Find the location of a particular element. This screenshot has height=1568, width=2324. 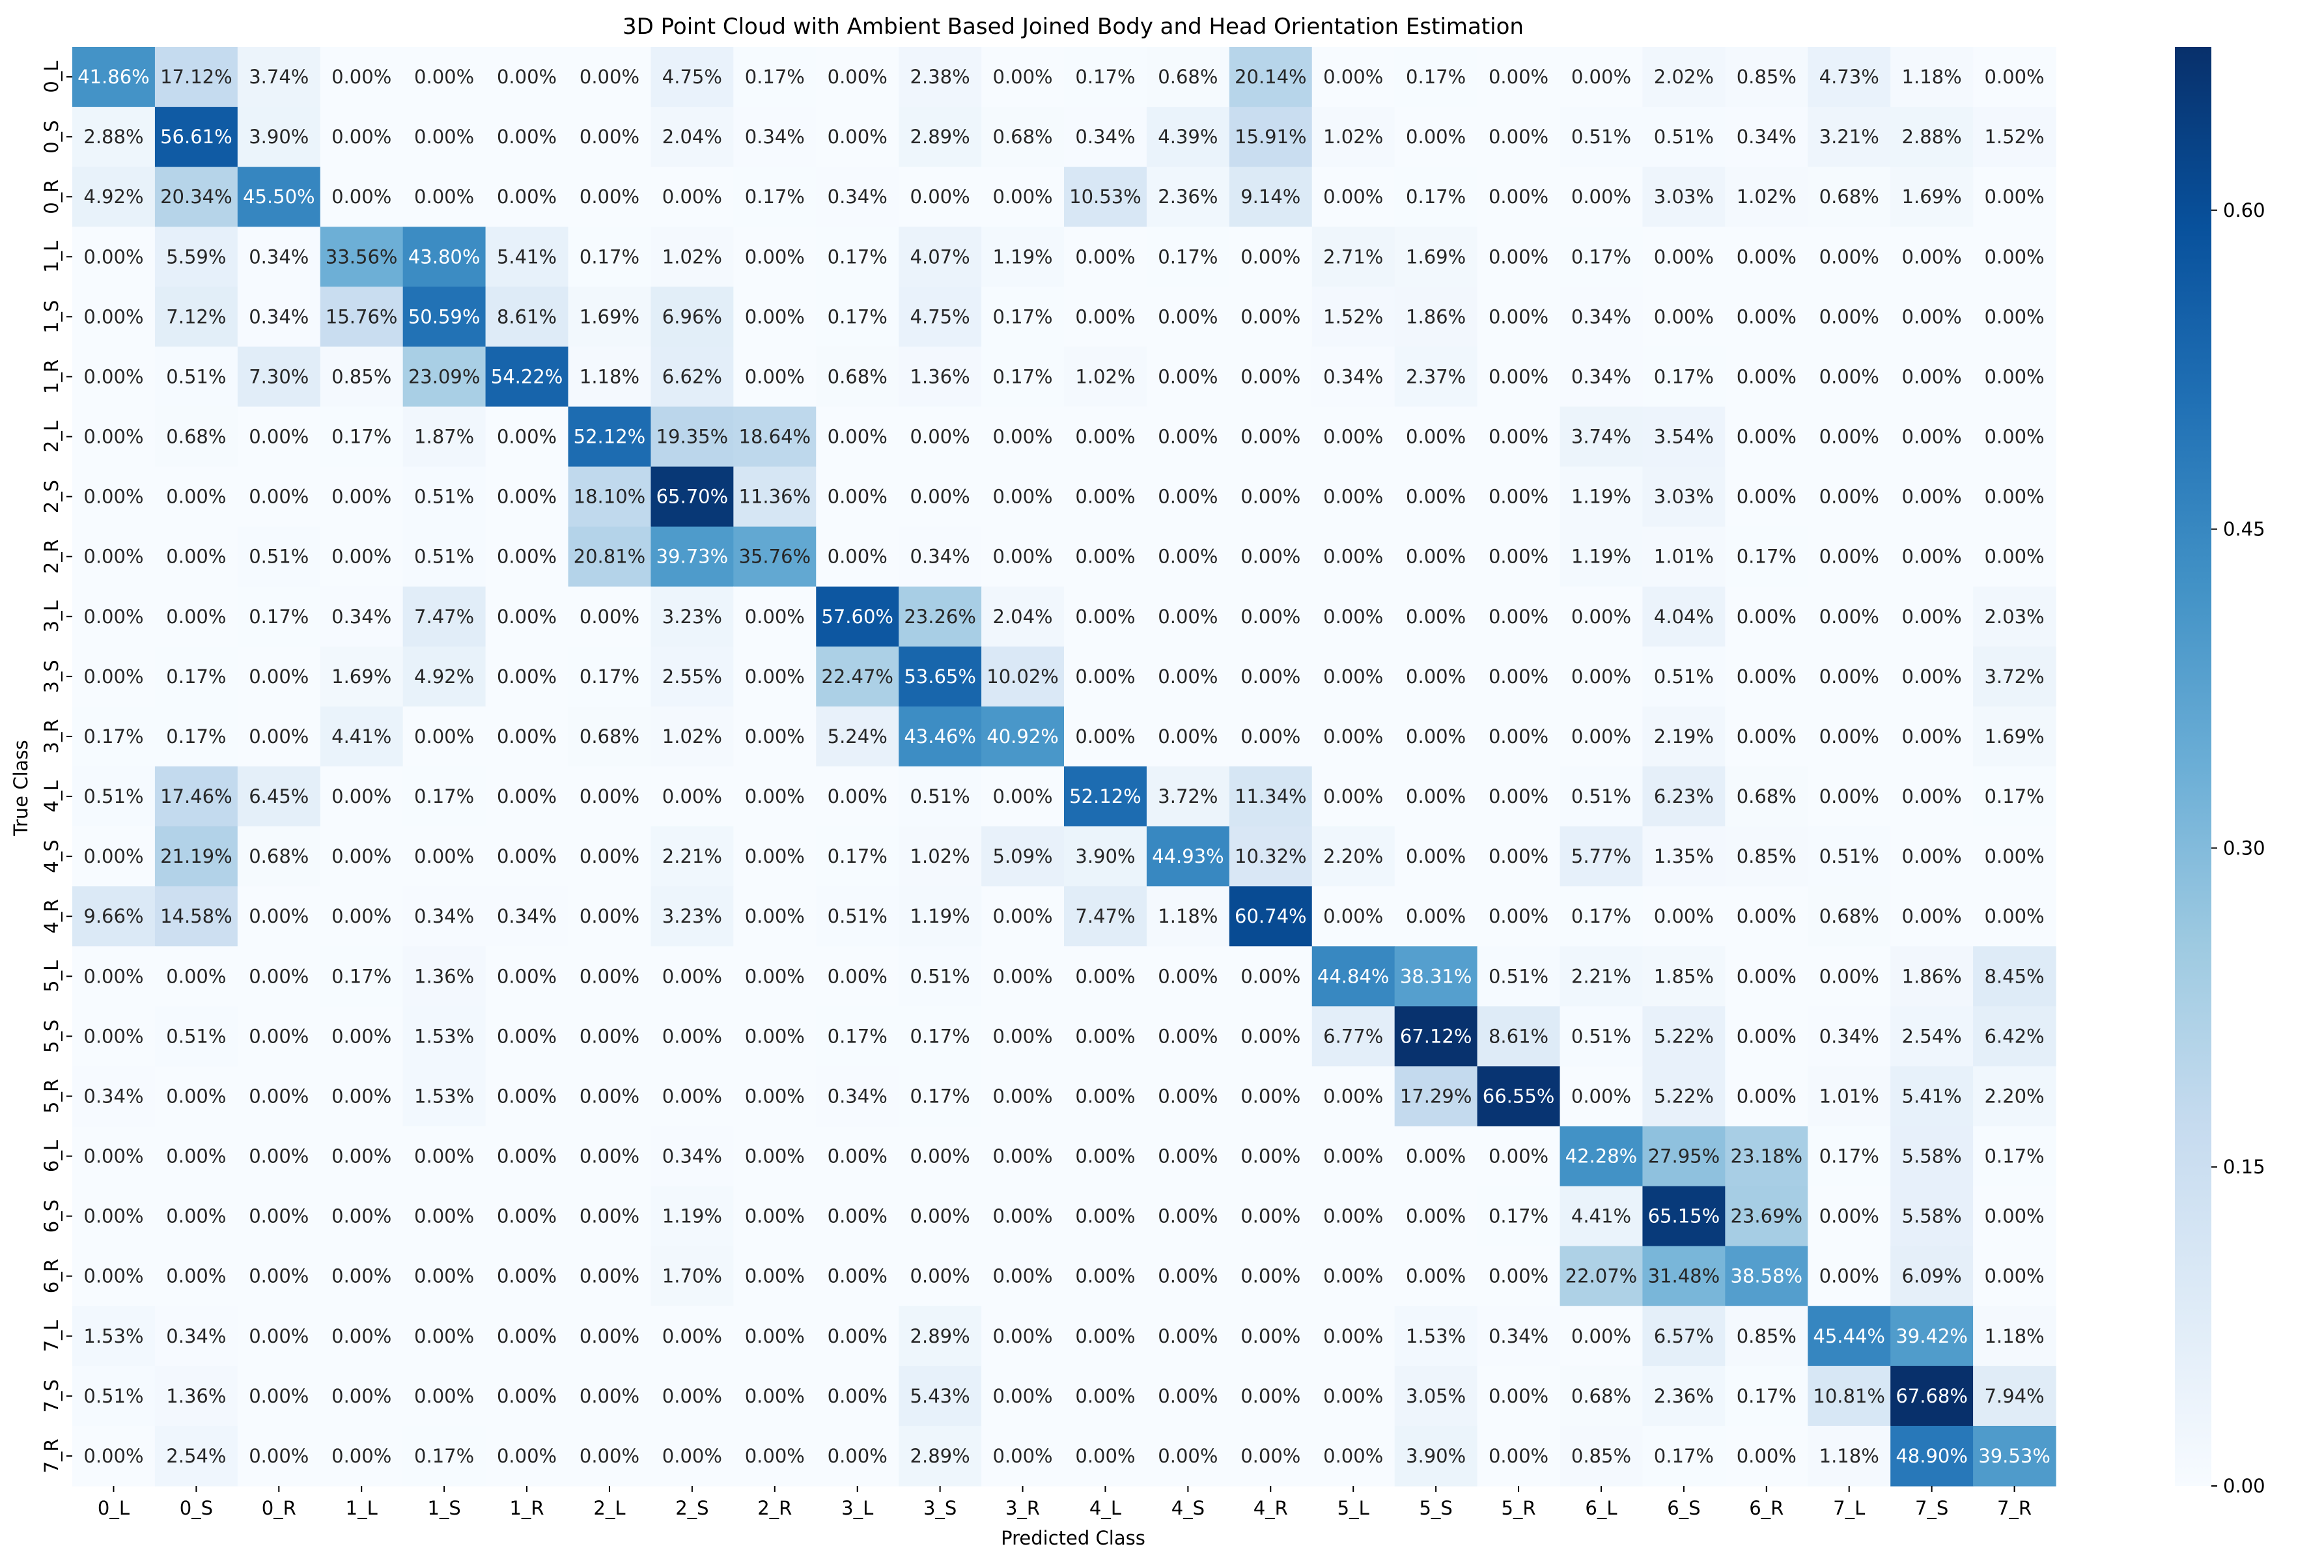

cell-value-label: 2.38% is located at coordinates (940, 77).